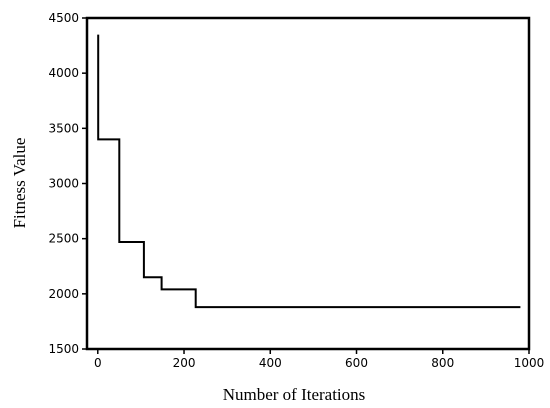 This screenshot has width=550, height=408. What do you see at coordinates (319, 359) in the screenshot?
I see `x-axis-ticks: 0 200 400 600 800 1000` at bounding box center [319, 359].